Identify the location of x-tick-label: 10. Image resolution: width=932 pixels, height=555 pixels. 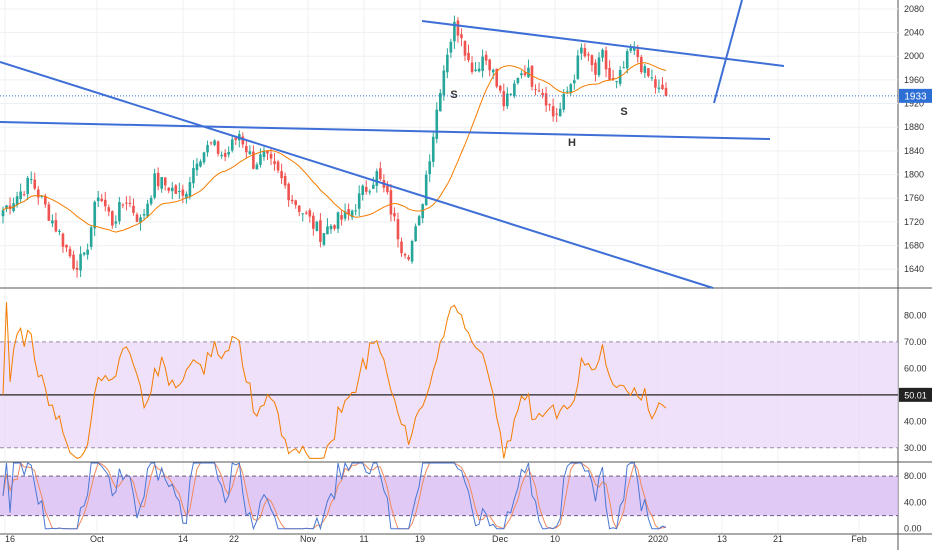
(555, 539).